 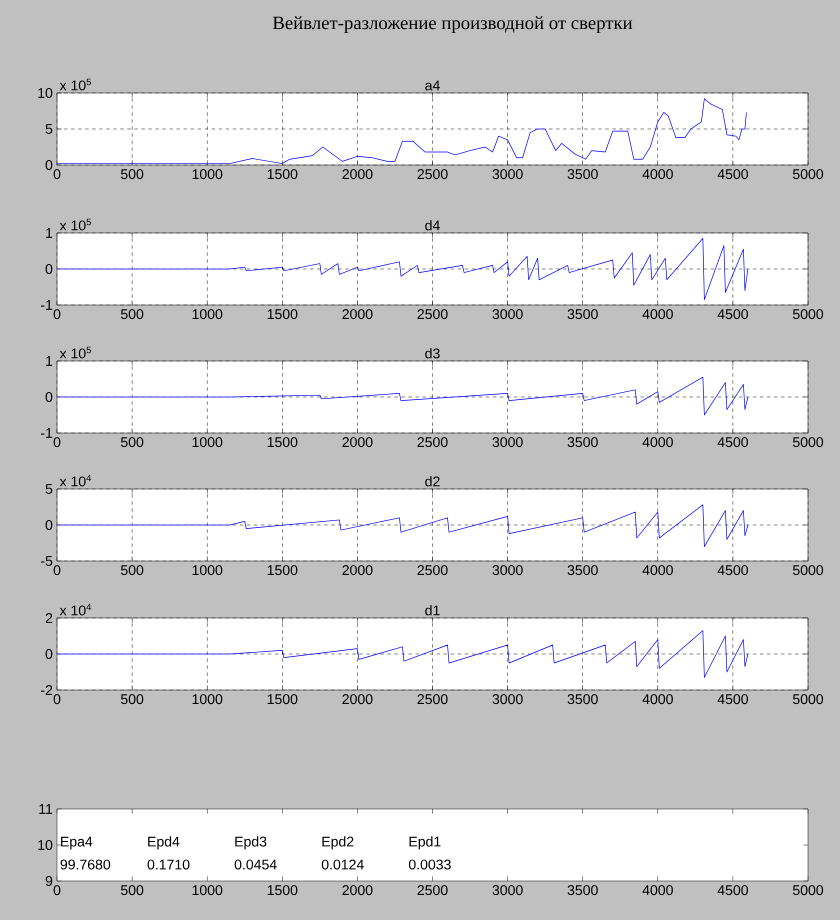 I want to click on chart-subtitle: d3, so click(x=432, y=353).